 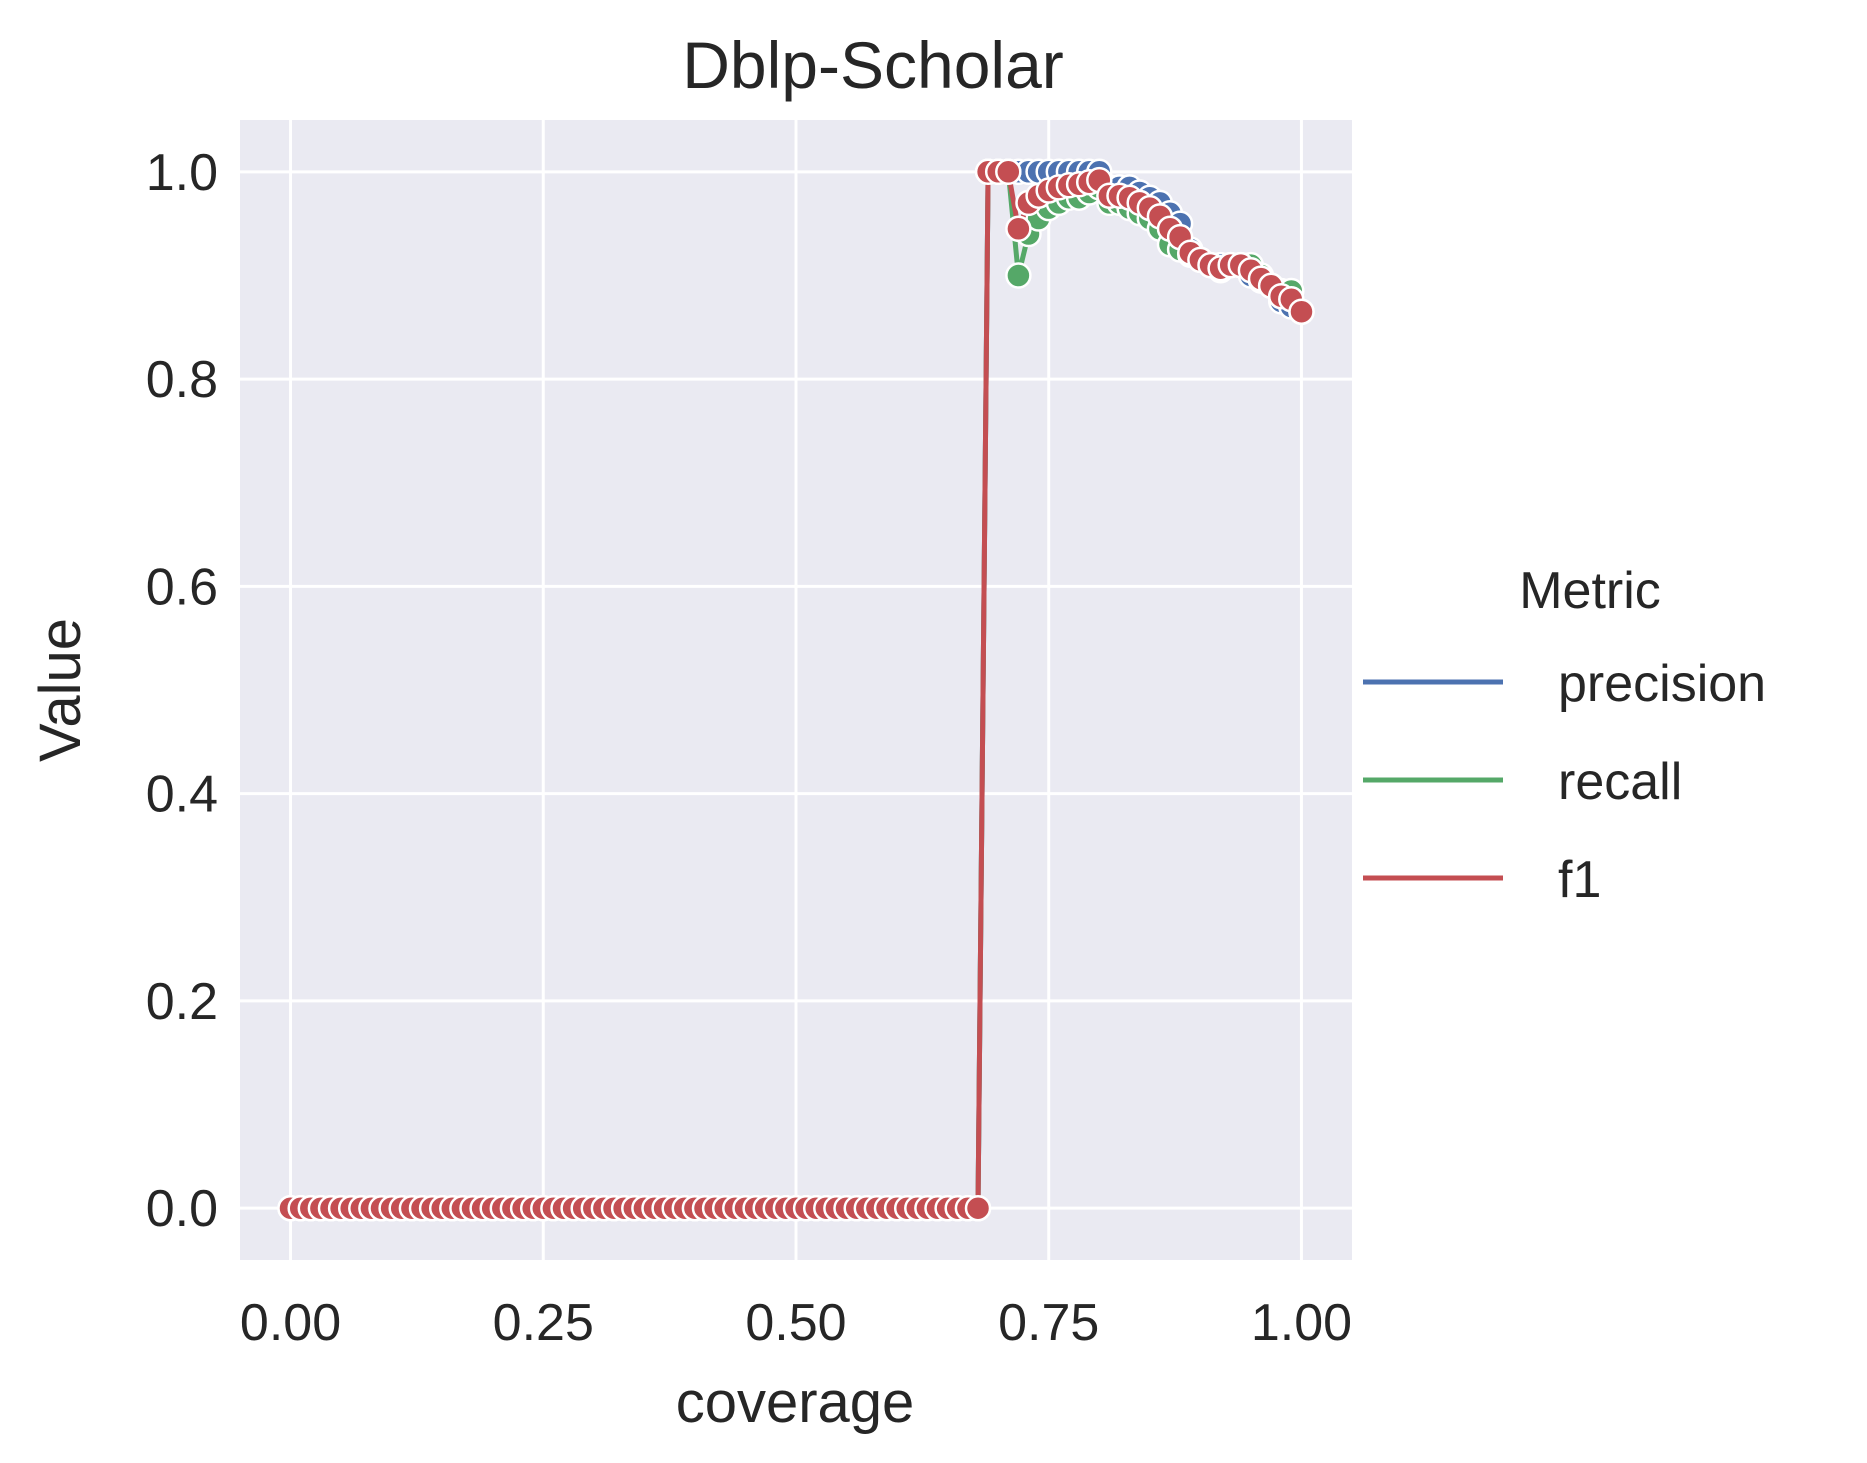 I want to click on data-point-recall, so click(x=1018, y=275).